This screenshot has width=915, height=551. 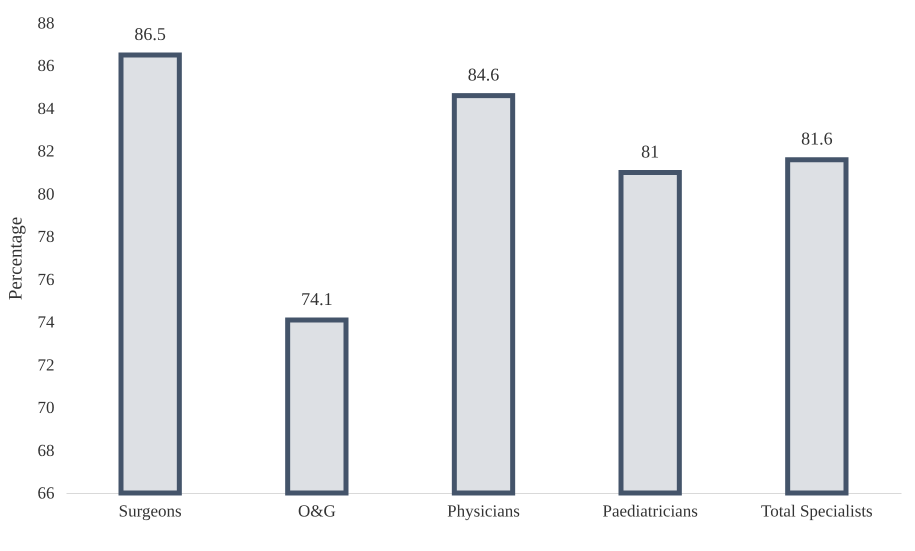 What do you see at coordinates (46, 279) in the screenshot?
I see `y-tick-label: 76` at bounding box center [46, 279].